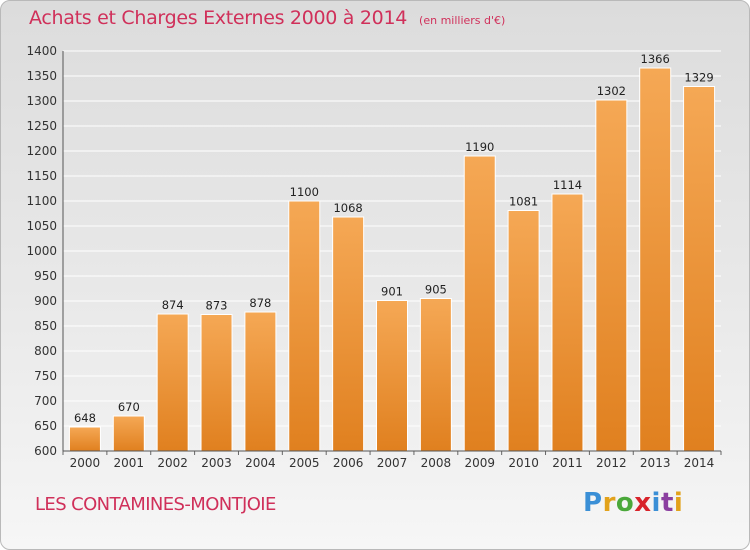 This screenshot has height=550, width=750. What do you see at coordinates (667, 503) in the screenshot?
I see `logo-letter: t` at bounding box center [667, 503].